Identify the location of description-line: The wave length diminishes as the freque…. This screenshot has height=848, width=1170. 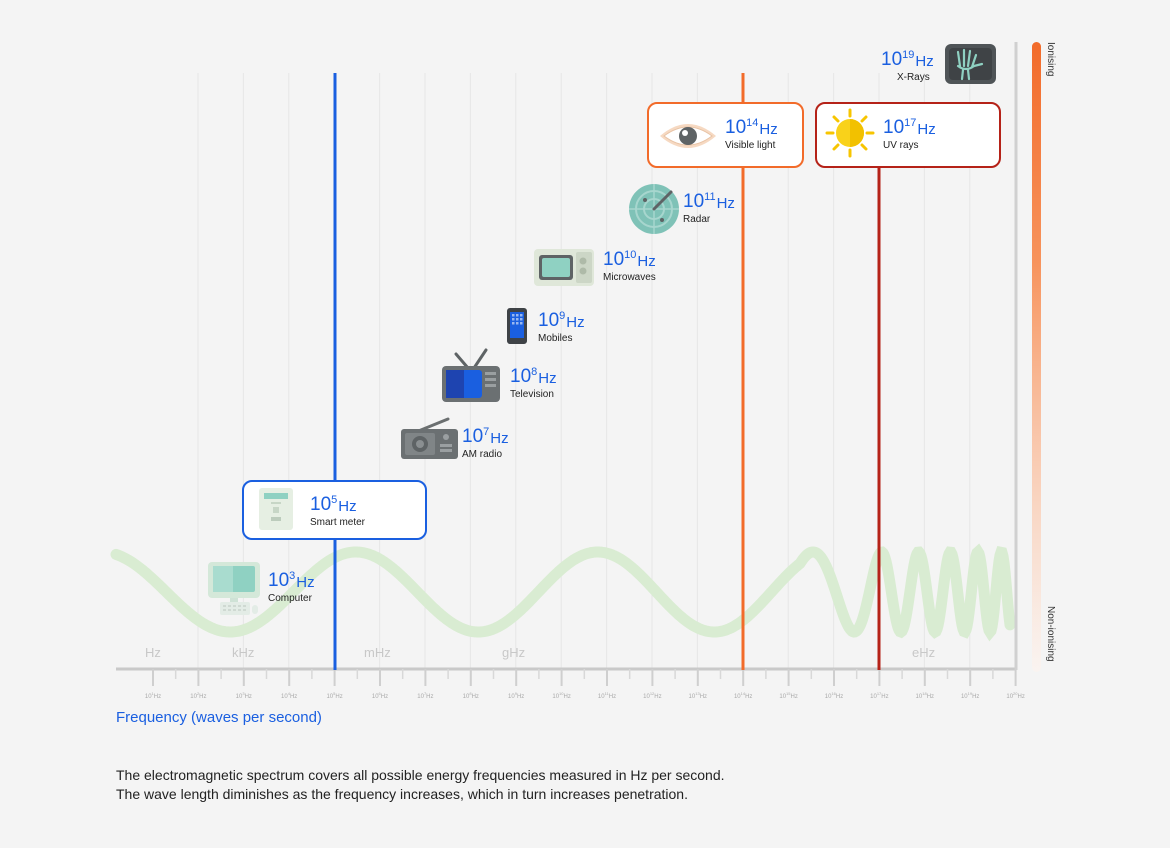
(402, 794).